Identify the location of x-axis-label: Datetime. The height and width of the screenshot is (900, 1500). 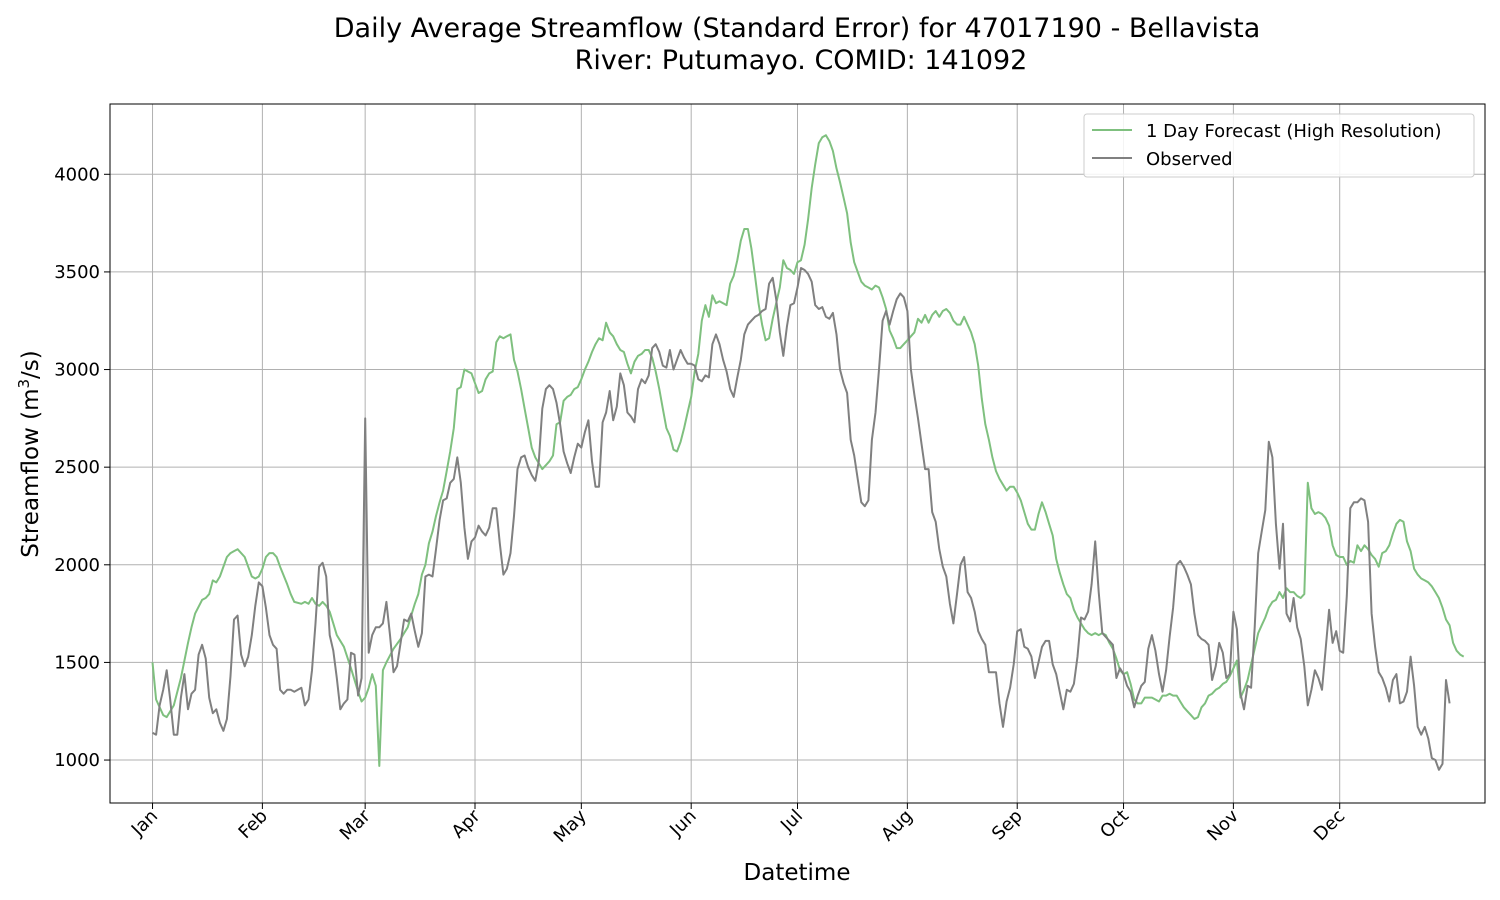
(797, 873).